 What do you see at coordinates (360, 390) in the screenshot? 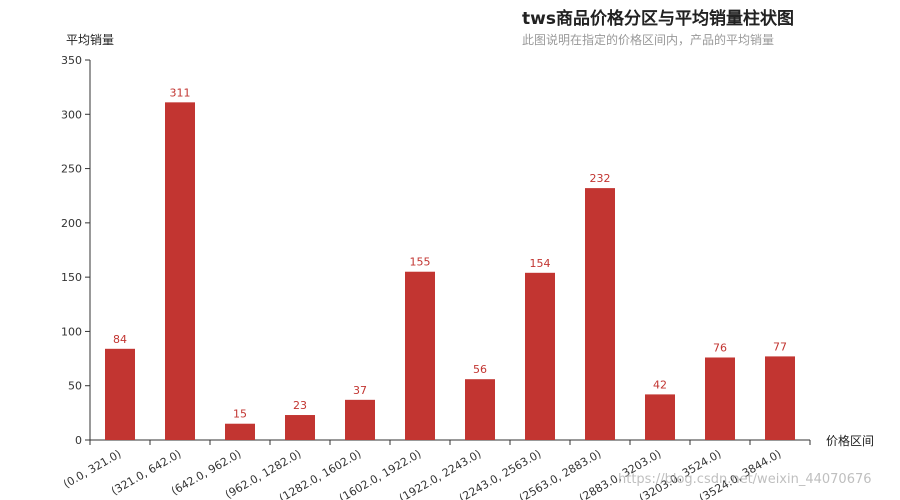
I see `bar-value-label: 37` at bounding box center [360, 390].